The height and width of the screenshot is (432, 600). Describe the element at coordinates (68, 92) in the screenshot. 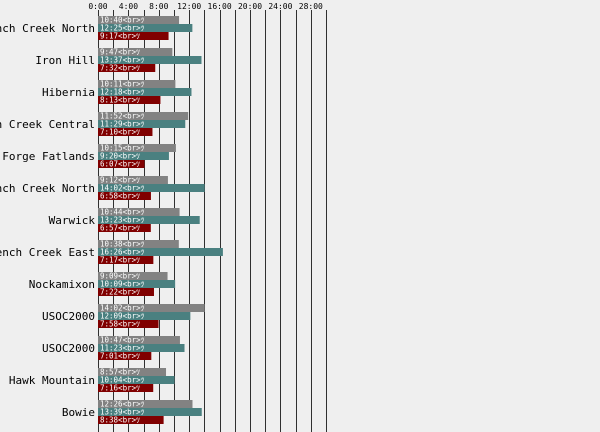

I see `category-label: Hibernia` at that location.